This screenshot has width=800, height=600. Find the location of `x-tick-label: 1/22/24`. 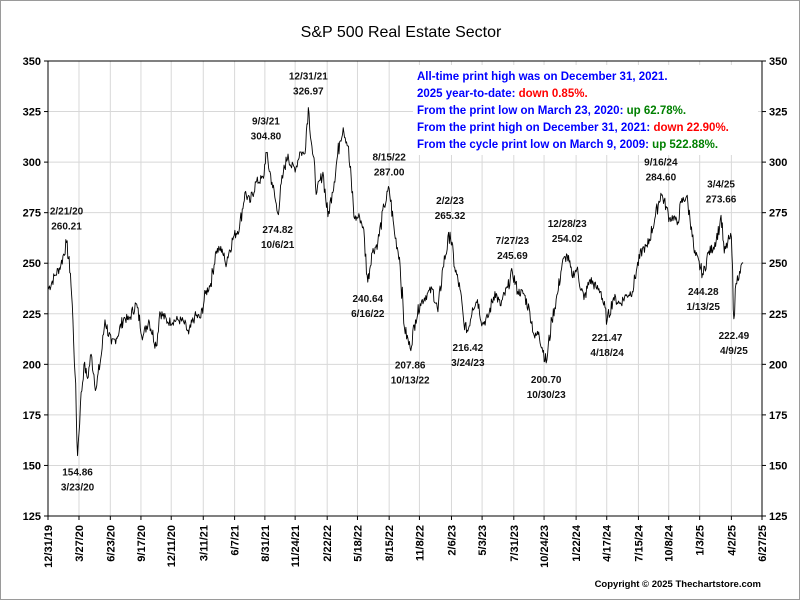

x-tick-label: 1/22/24 is located at coordinates (577, 543).